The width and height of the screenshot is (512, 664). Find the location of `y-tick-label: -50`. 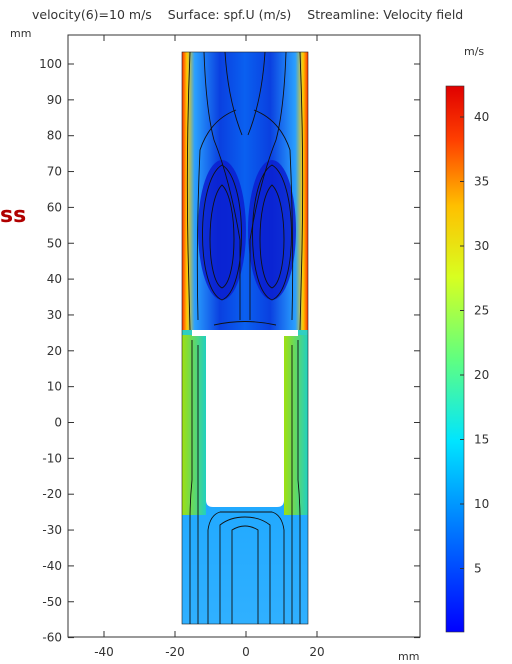

y-tick-label: -50 is located at coordinates (52, 602).